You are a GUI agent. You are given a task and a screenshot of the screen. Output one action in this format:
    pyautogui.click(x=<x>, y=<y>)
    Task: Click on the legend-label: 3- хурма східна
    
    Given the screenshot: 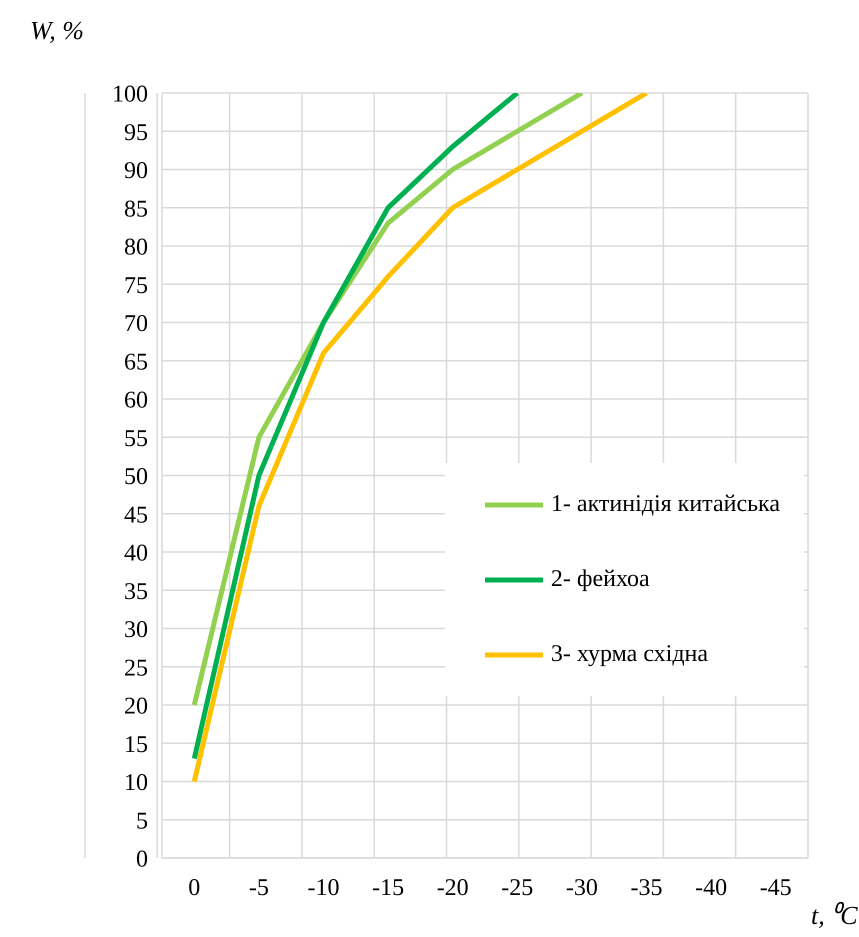 What is the action you would take?
    pyautogui.click(x=629, y=654)
    